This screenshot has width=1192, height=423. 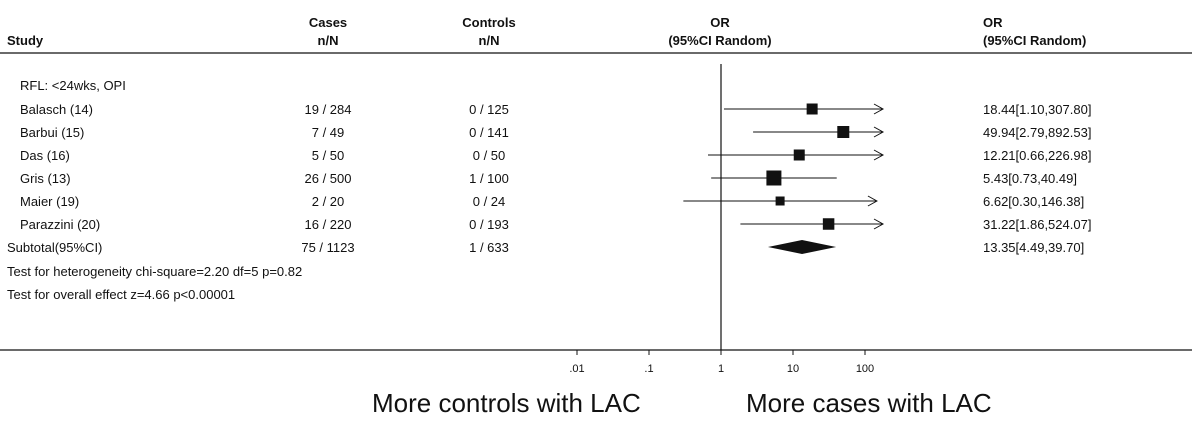 I want to click on x-tick-label: 10, so click(x=793, y=369).